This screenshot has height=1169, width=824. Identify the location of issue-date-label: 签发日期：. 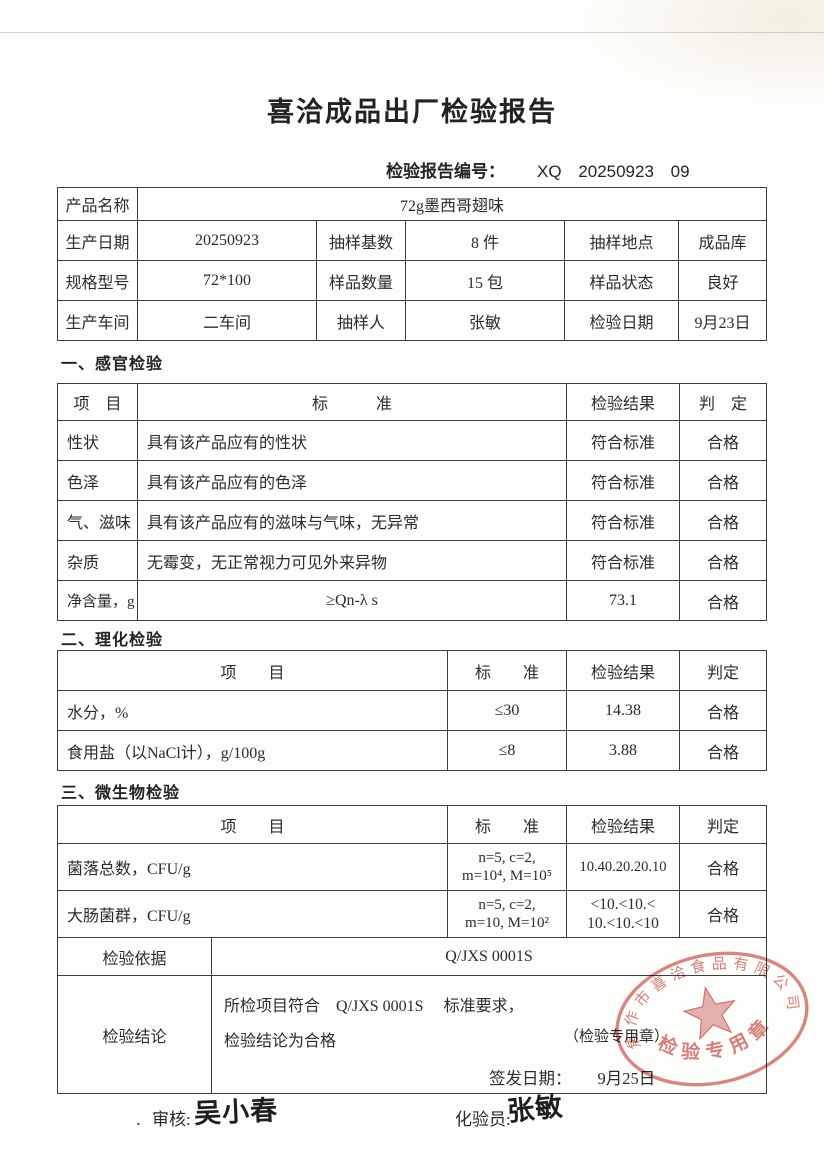
(530, 1078).